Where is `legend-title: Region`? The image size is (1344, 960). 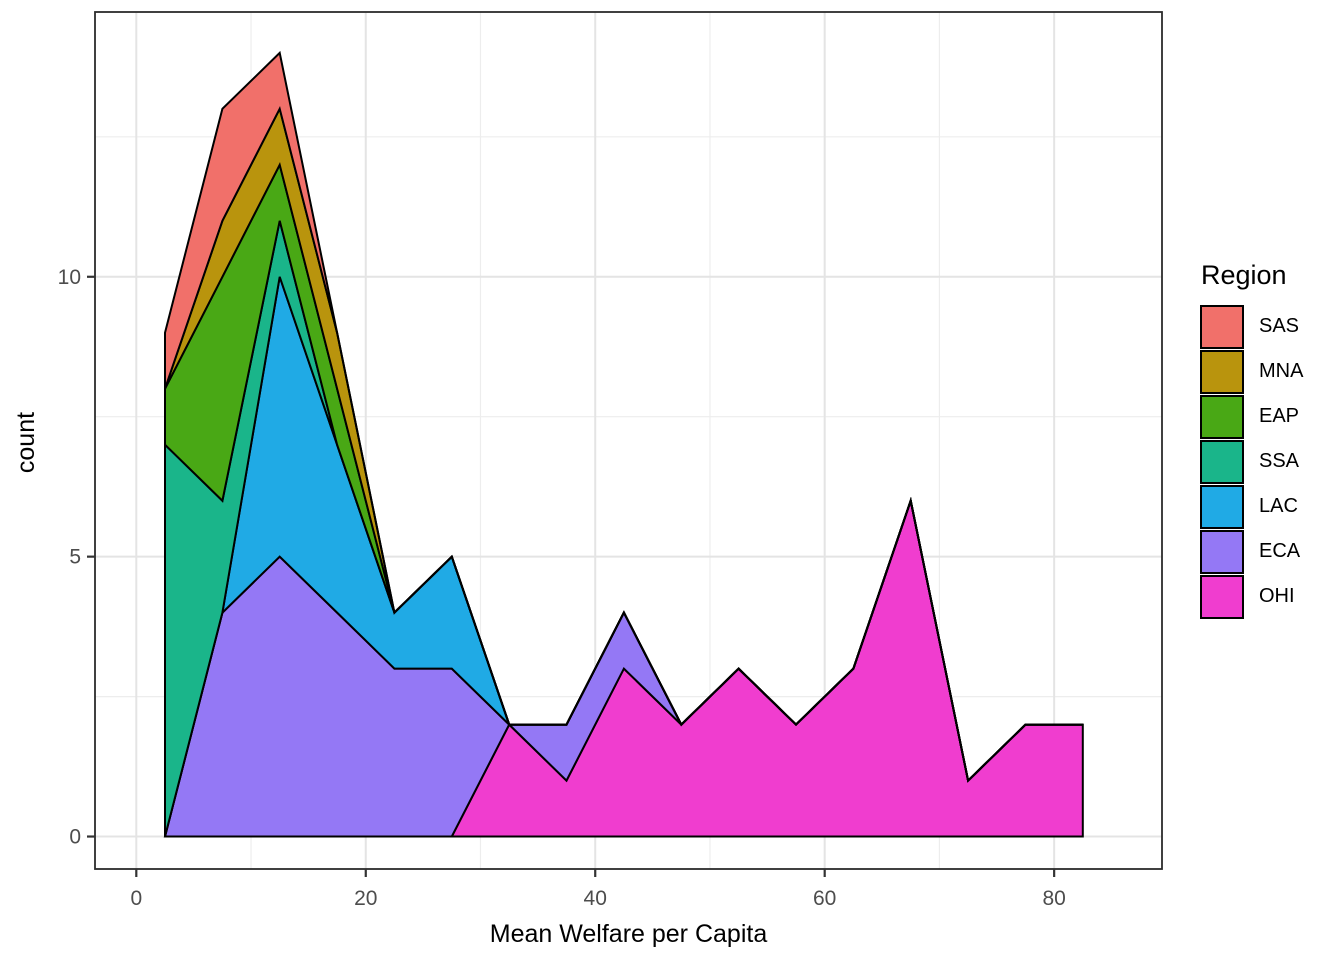
legend-title: Region is located at coordinates (1244, 275).